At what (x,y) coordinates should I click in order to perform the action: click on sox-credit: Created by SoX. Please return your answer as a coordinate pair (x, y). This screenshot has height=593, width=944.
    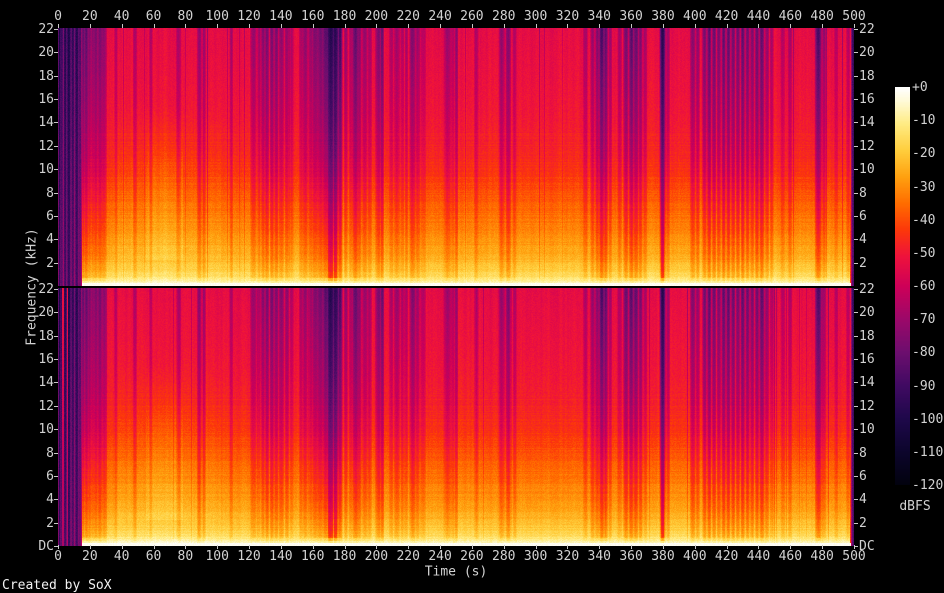
    Looking at the image, I should click on (57, 585).